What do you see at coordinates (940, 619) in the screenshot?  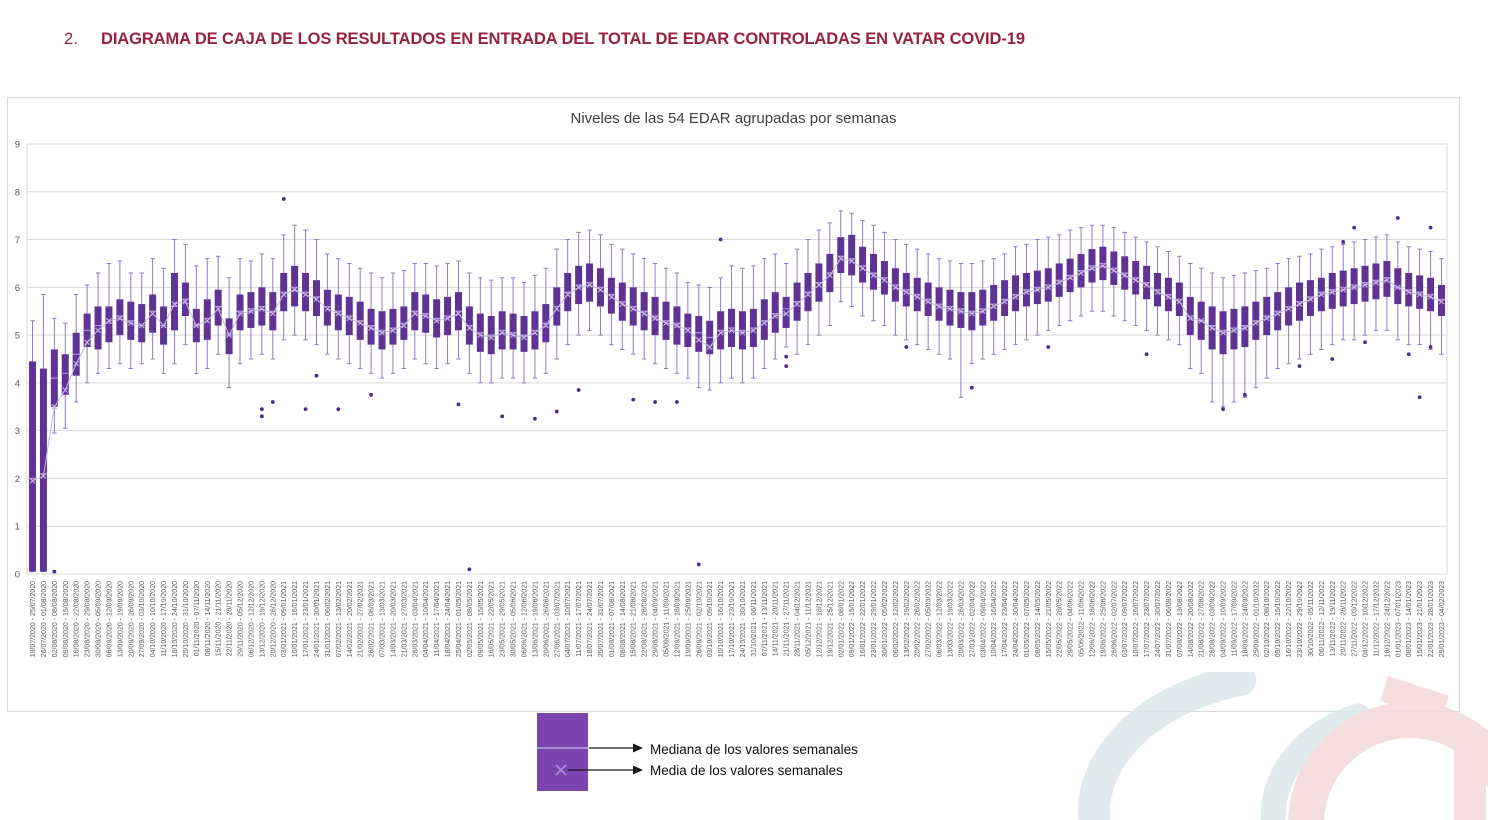 I see `svg-text: 06/03/2022 - 12/03/2022` at bounding box center [940, 619].